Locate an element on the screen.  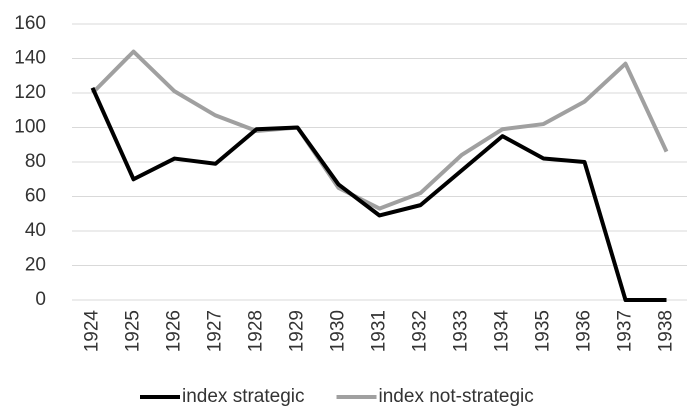
x-tick-label: 1935 is located at coordinates (543, 331).